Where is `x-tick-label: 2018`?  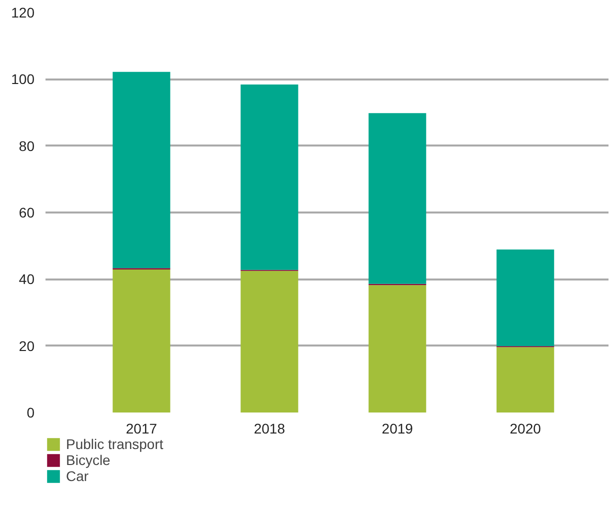 x-tick-label: 2018 is located at coordinates (270, 428).